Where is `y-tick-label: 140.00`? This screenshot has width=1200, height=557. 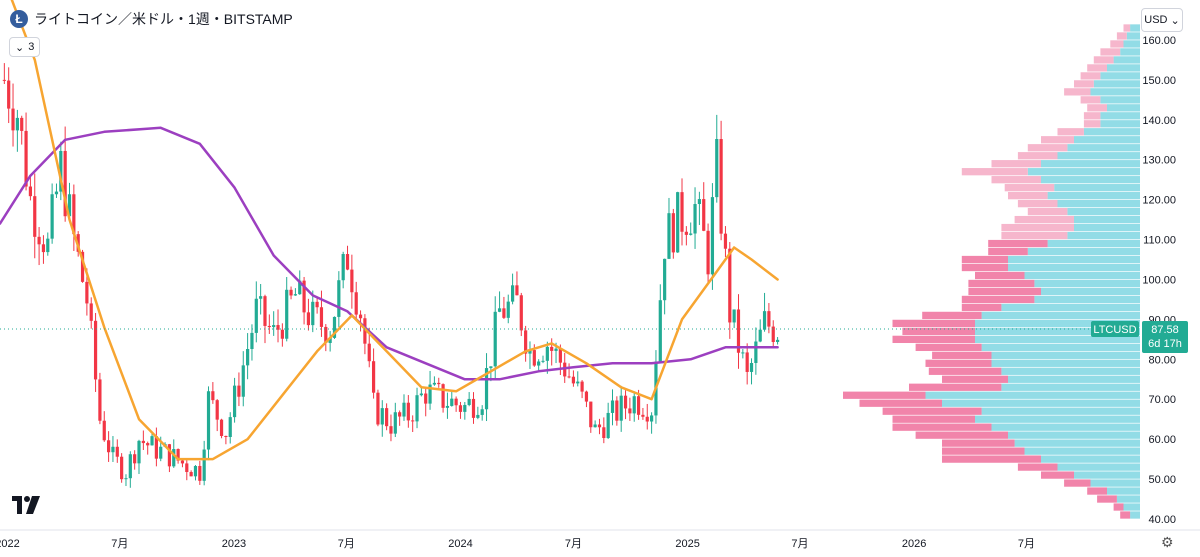
y-tick-label: 140.00 is located at coordinates (1159, 121).